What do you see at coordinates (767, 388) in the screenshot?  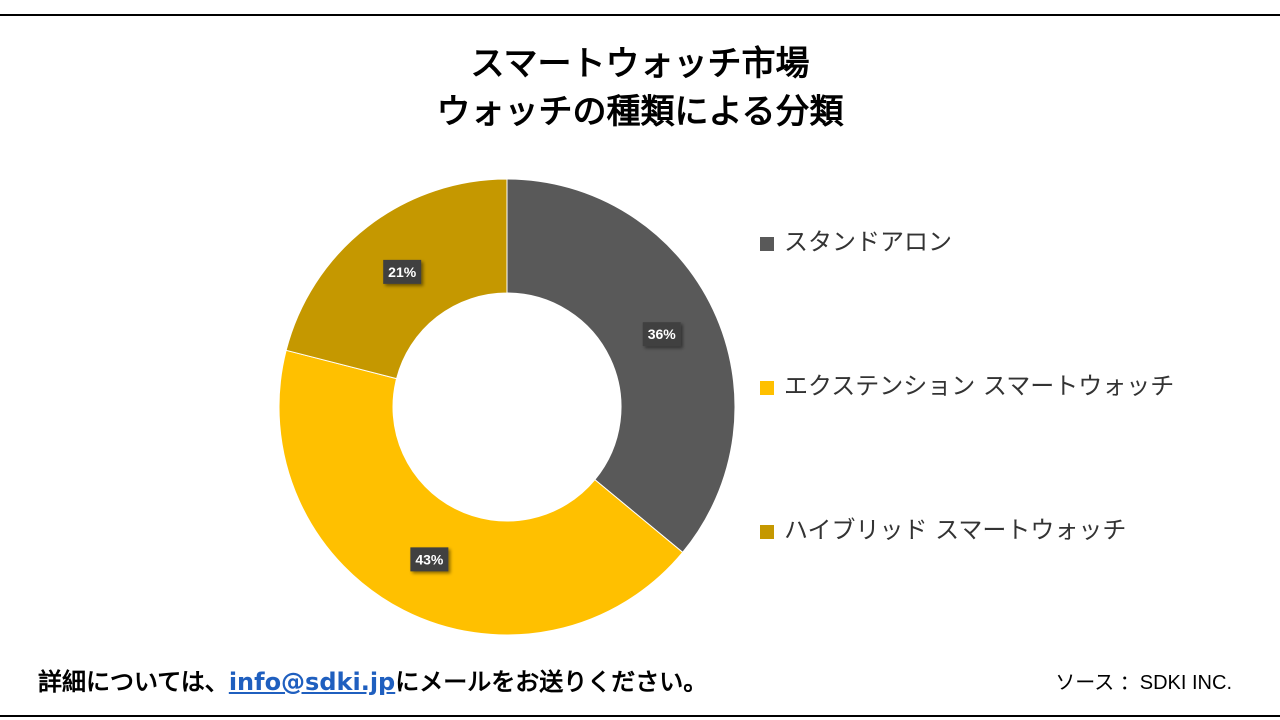 I see `legend-swatch-extension` at bounding box center [767, 388].